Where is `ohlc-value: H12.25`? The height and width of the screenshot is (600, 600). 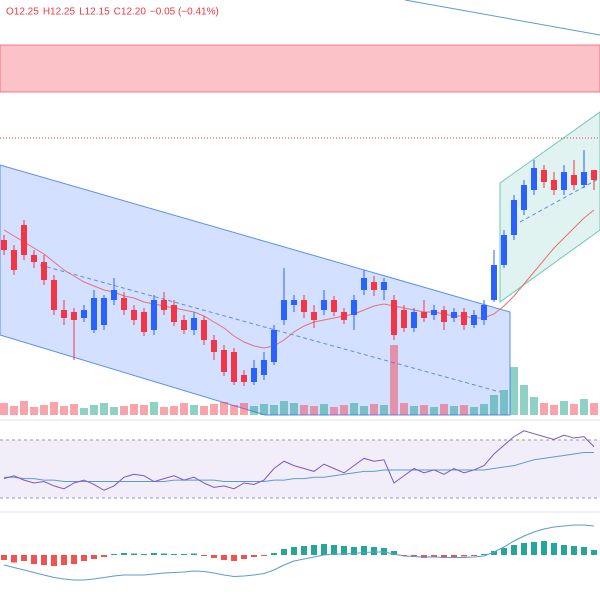 ohlc-value: H12.25 is located at coordinates (59, 12).